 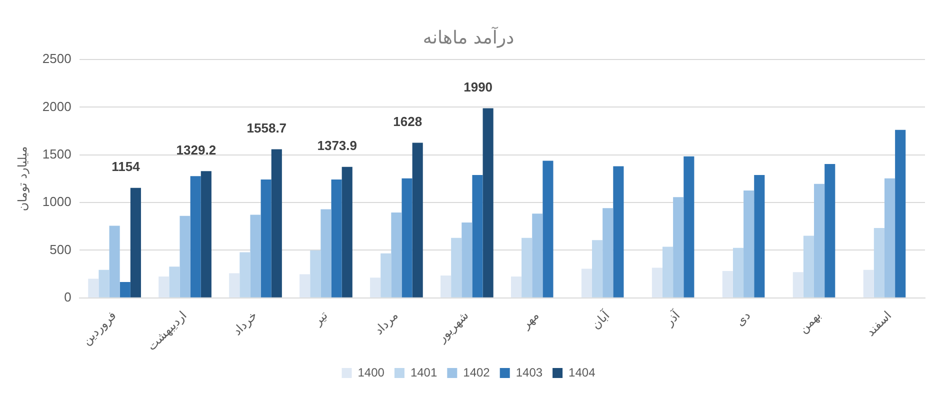 What do you see at coordinates (99, 328) in the screenshot?
I see `x-tick-label: فروردین` at bounding box center [99, 328].